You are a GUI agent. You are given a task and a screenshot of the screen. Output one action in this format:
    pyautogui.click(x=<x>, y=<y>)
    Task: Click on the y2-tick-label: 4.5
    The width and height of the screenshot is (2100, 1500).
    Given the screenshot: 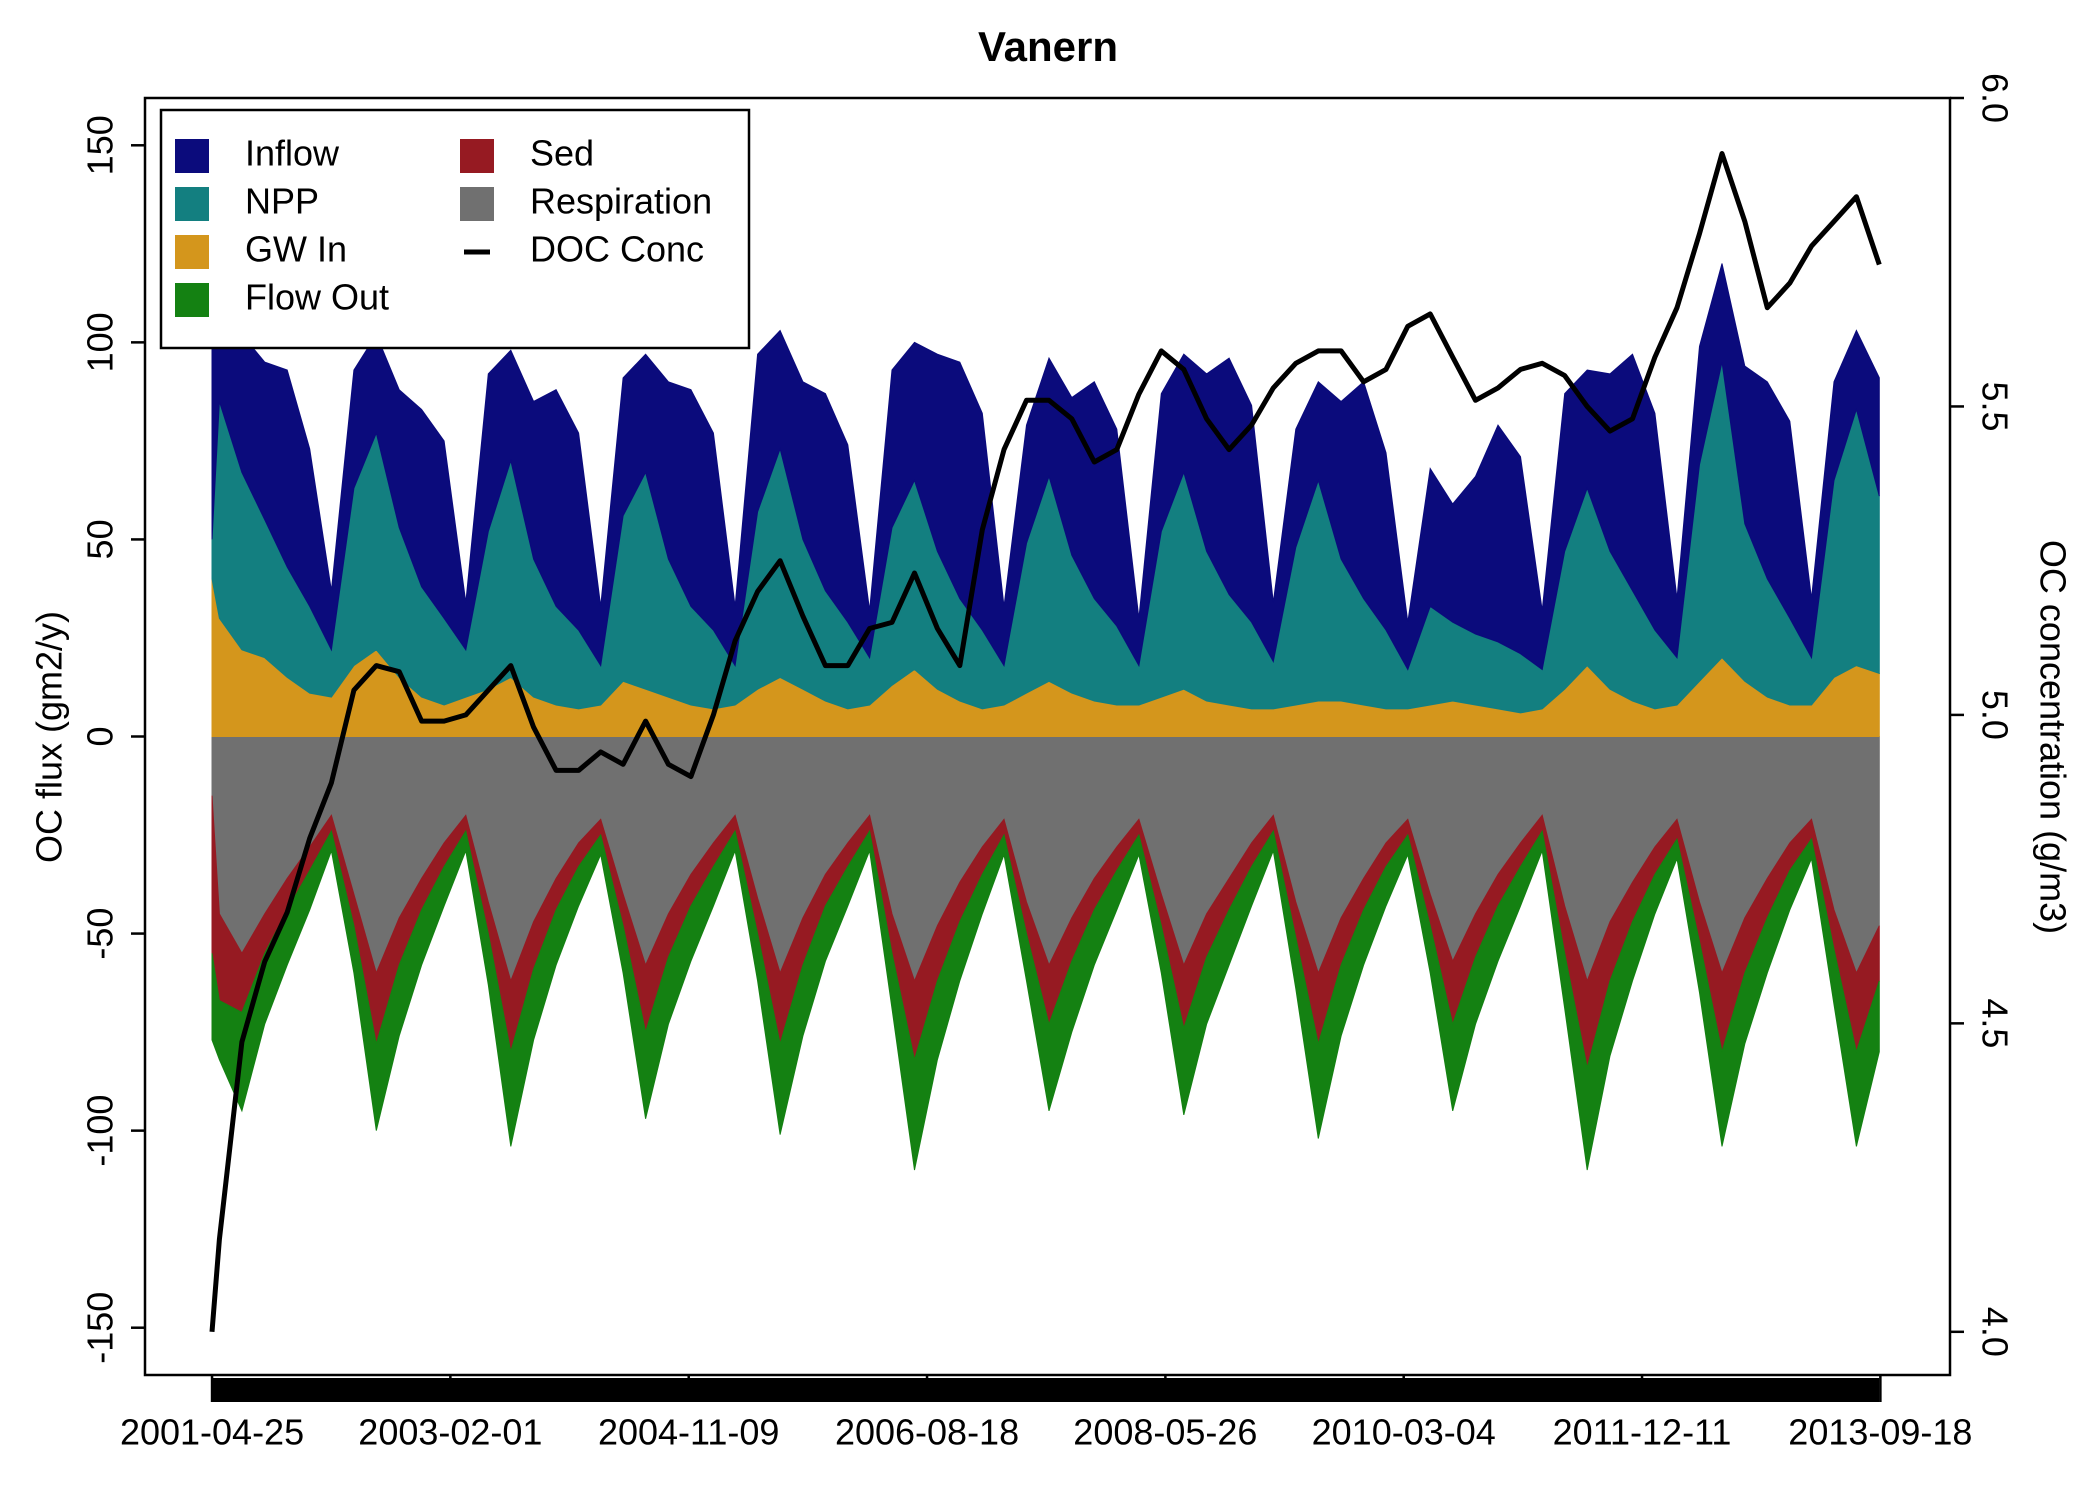 What is the action you would take?
    pyautogui.click(x=1994, y=1023)
    